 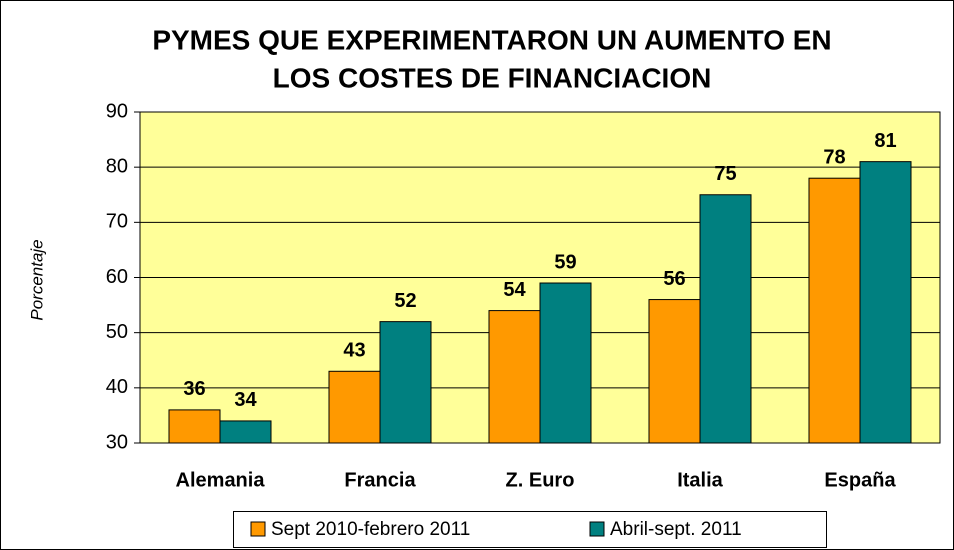 I want to click on chart-title: LOS COSTES DE FINANCIACION, so click(x=492, y=77).